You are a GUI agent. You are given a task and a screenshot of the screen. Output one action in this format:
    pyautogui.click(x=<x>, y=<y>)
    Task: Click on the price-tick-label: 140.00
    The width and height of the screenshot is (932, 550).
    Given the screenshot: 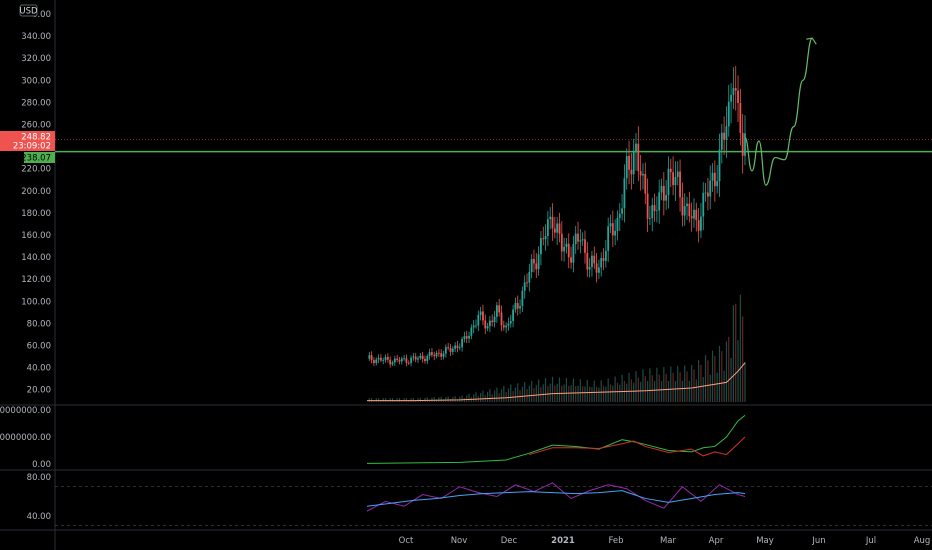 What is the action you would take?
    pyautogui.click(x=36, y=258)
    